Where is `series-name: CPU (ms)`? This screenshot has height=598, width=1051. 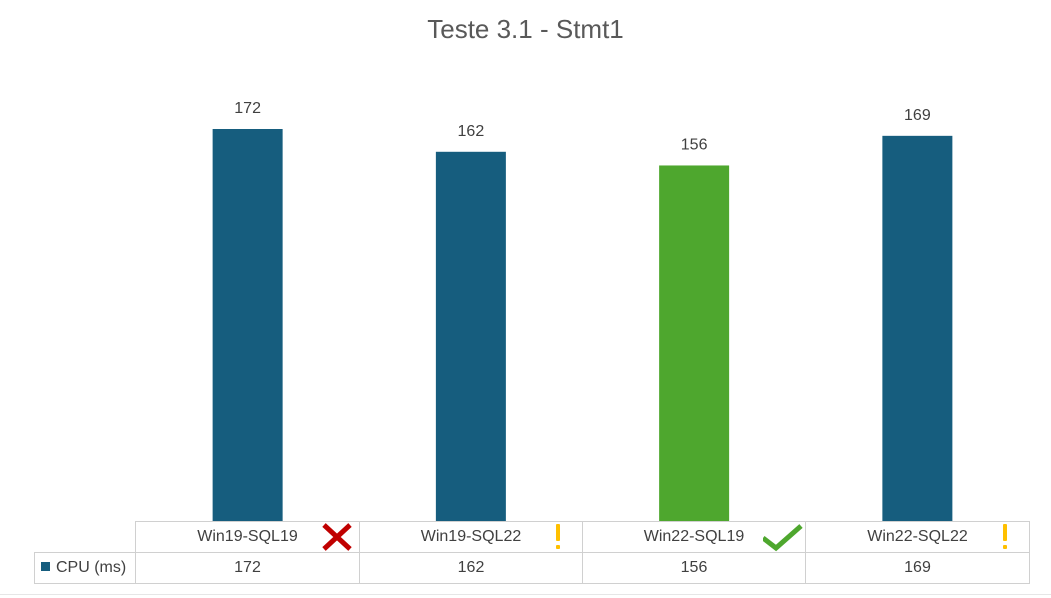
series-name: CPU (ms) is located at coordinates (91, 567).